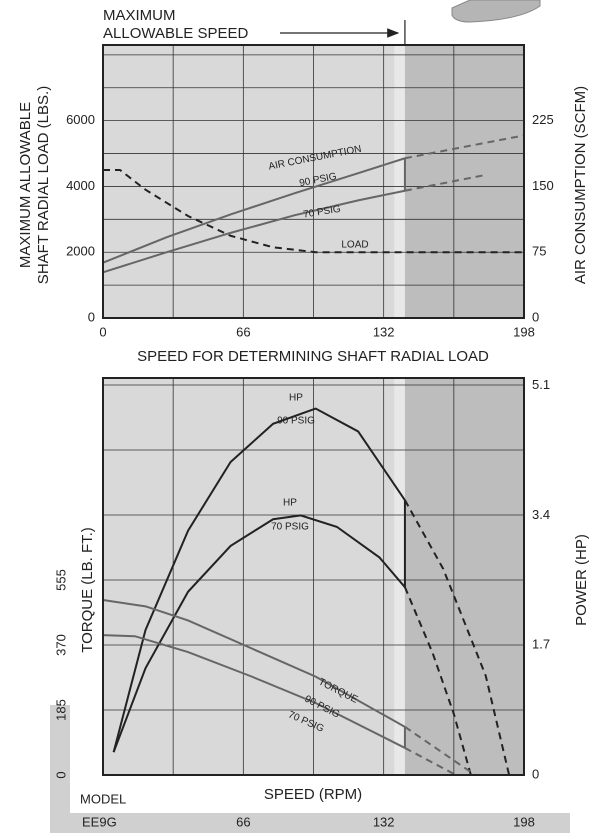 The height and width of the screenshot is (833, 596). Describe the element at coordinates (60, 580) in the screenshot. I see `y-tick-label: 555` at that location.